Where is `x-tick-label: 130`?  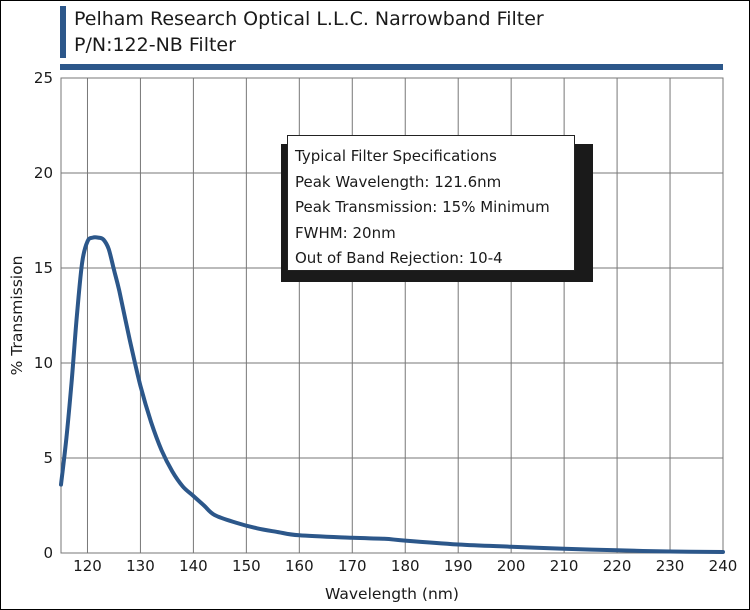
x-tick-label: 130 is located at coordinates (140, 566).